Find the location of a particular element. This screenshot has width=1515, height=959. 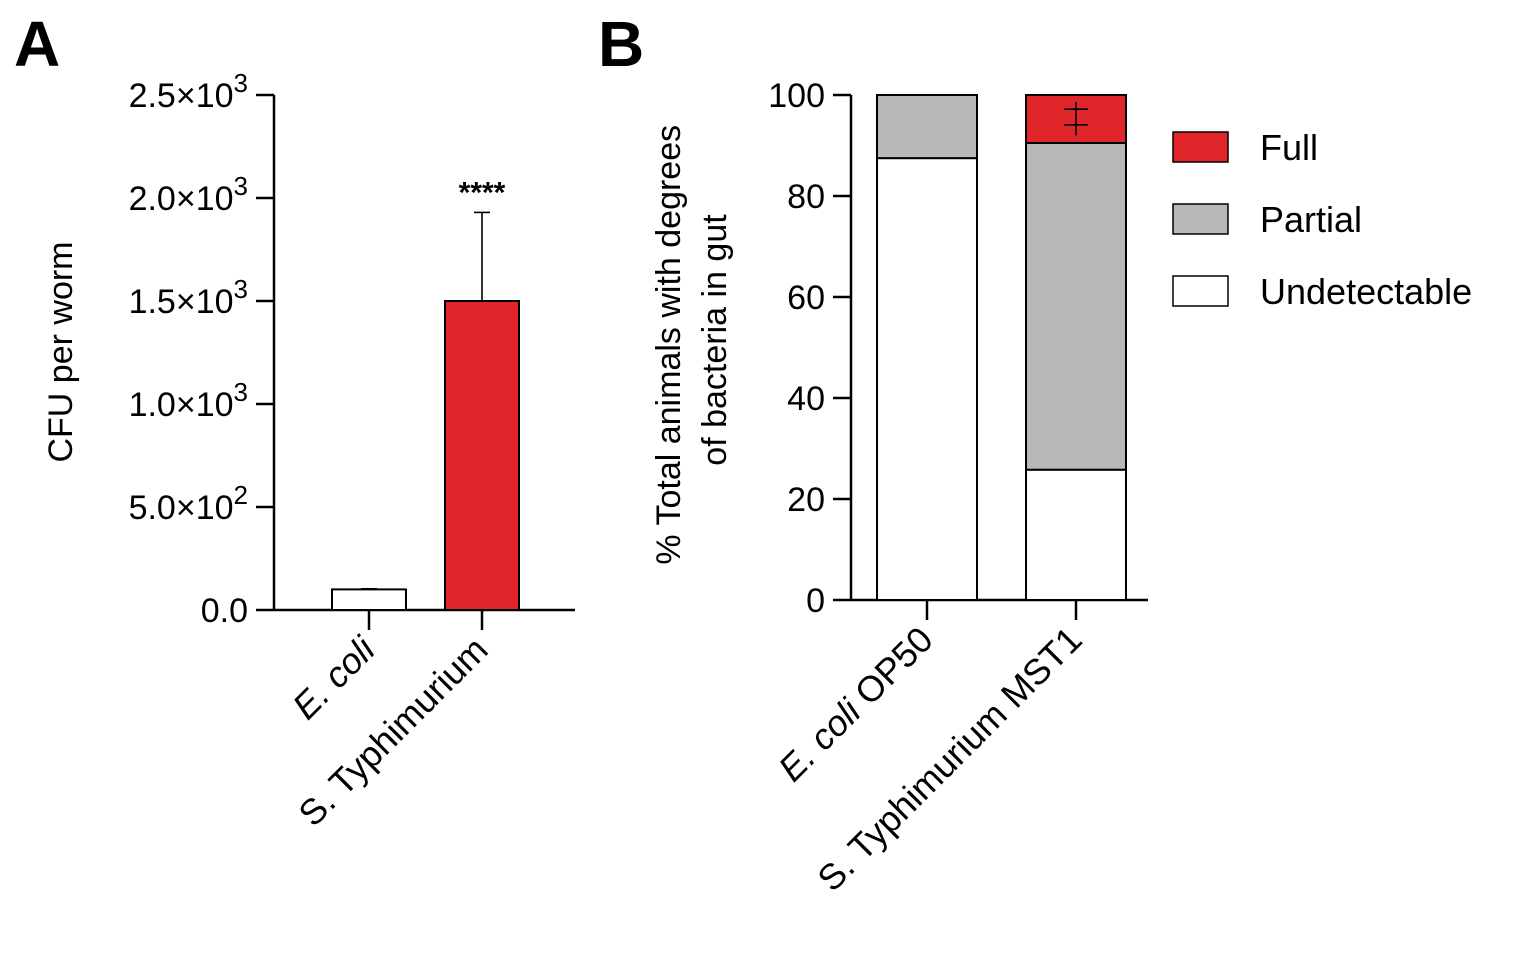

panel-a-x-tick-label-italic: E. coli is located at coordinates (333, 677).